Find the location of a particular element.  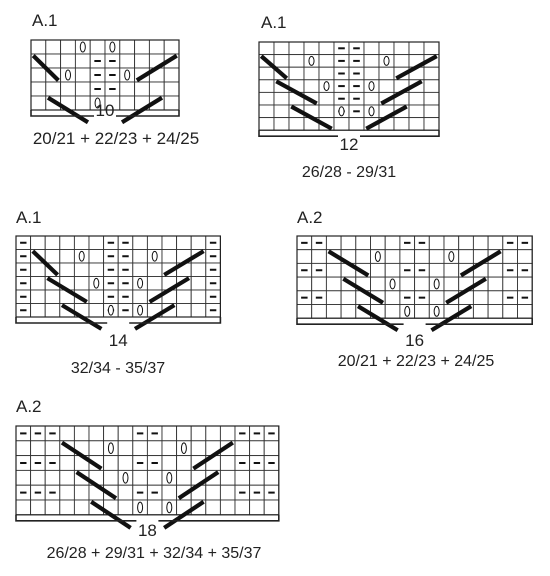

stitch-count: 18 is located at coordinates (147, 530).